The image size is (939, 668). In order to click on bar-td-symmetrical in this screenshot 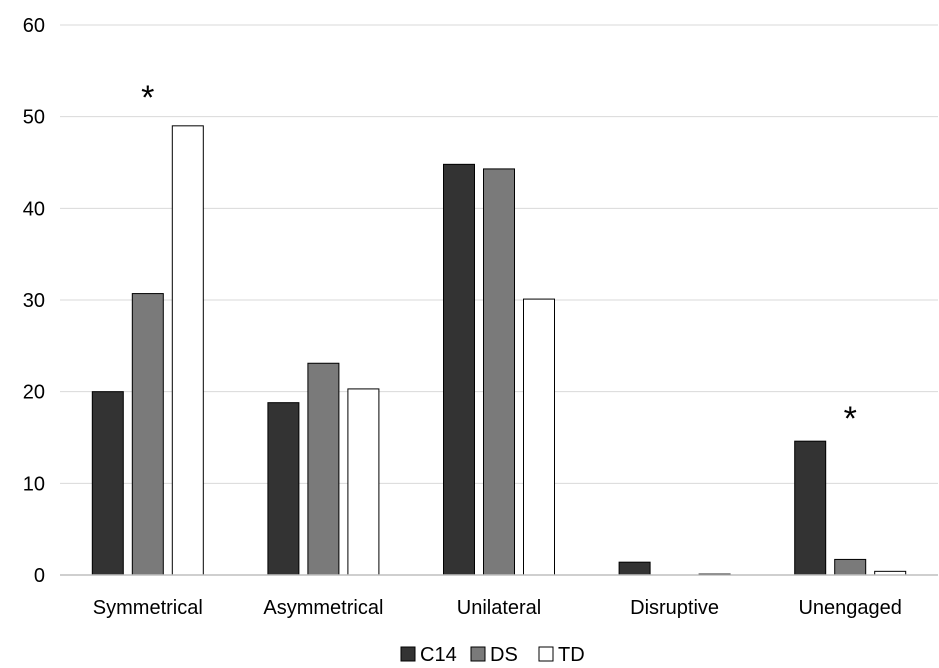, I will do `click(187, 350)`.